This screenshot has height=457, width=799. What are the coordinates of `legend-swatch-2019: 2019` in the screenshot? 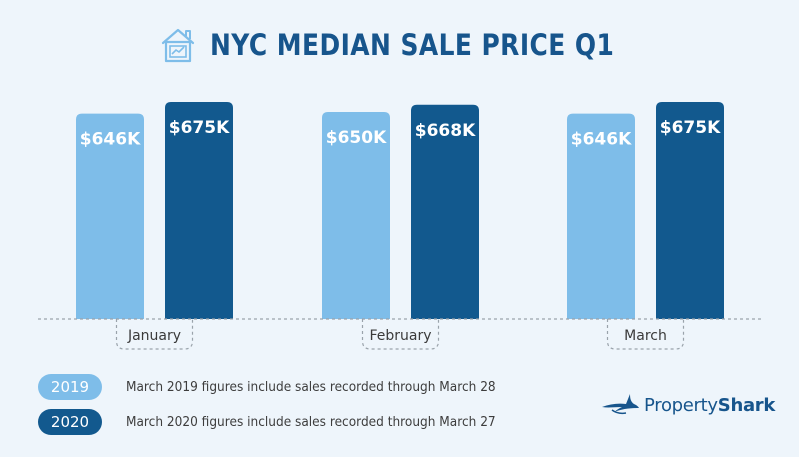 It's located at (70, 387).